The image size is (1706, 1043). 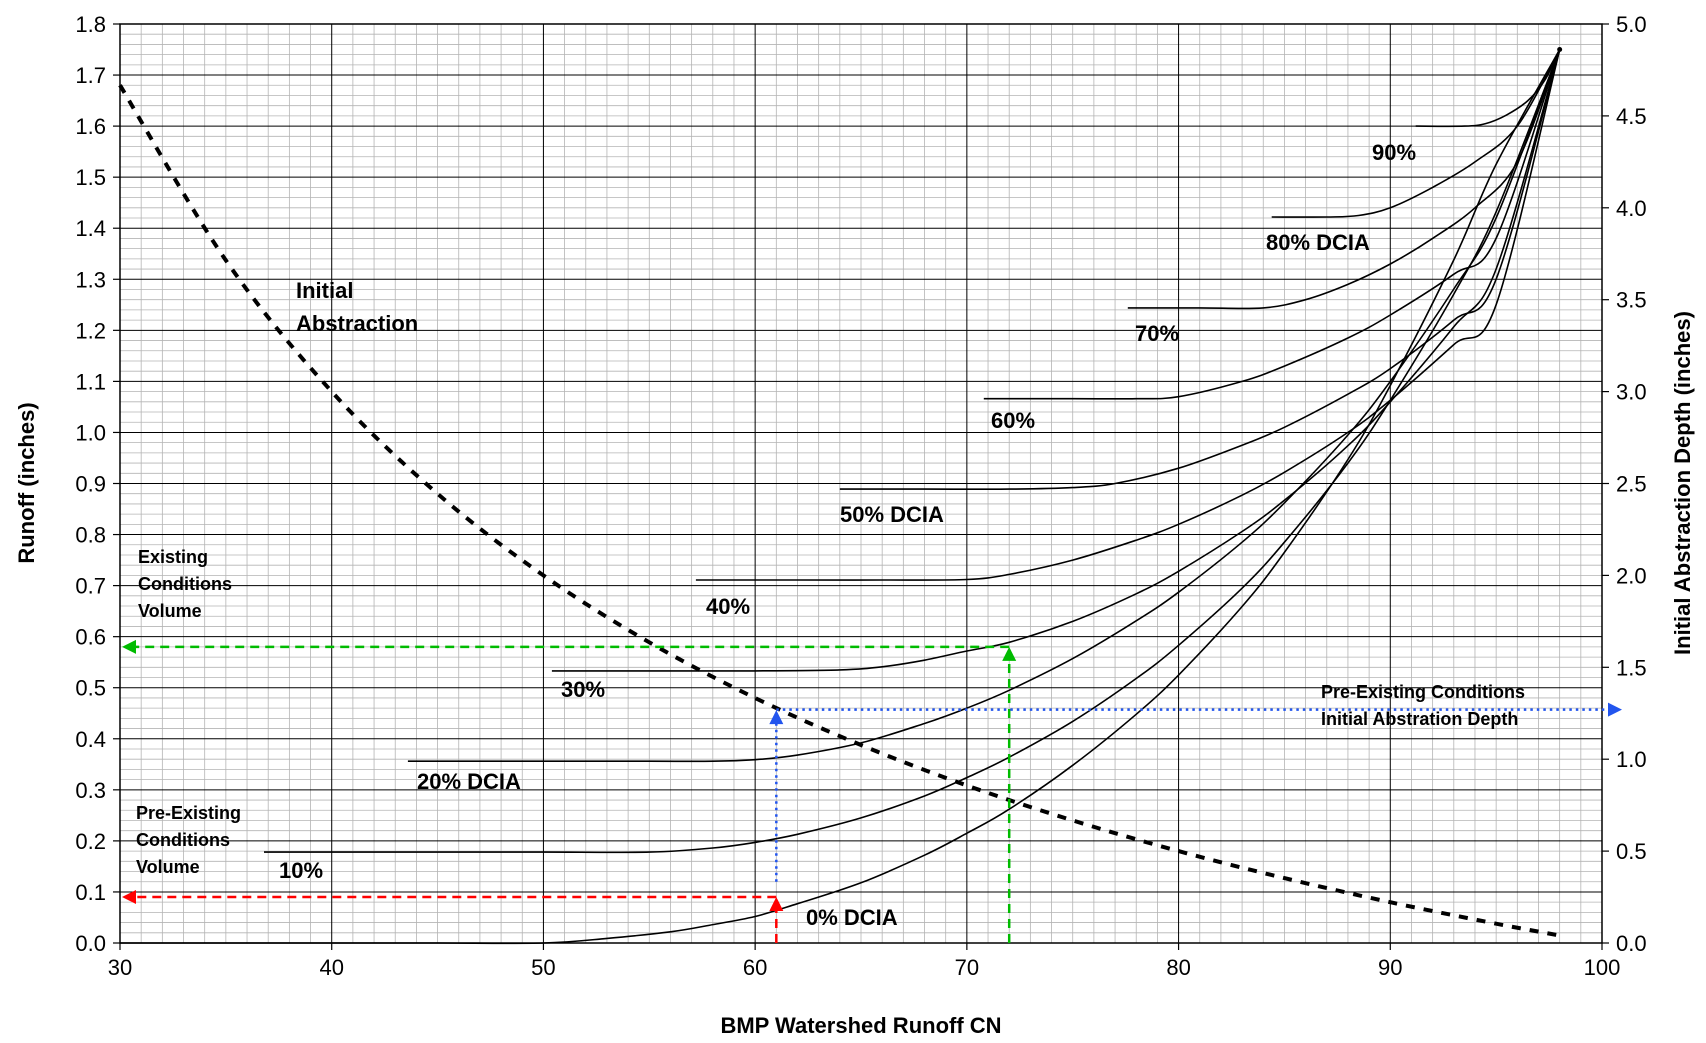 What do you see at coordinates (1631, 116) in the screenshot?
I see `y2-tick-label: 4.5` at bounding box center [1631, 116].